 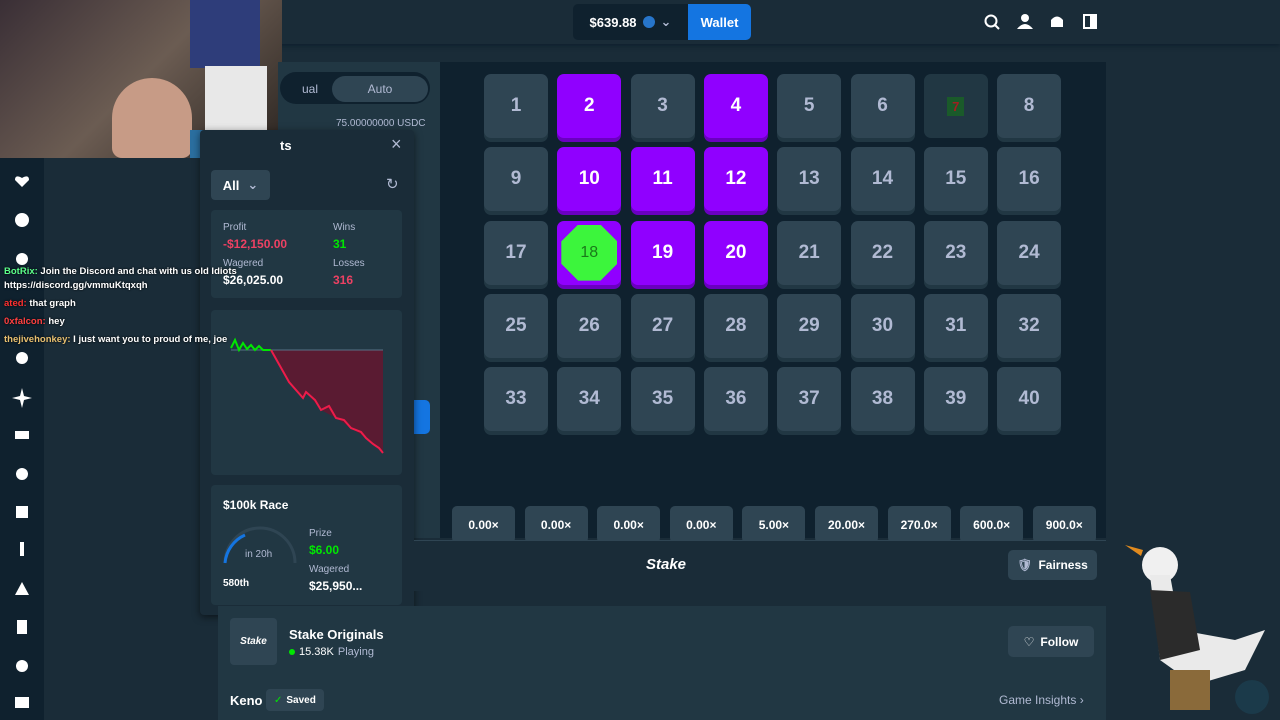 I want to click on chat-line: ated: that graph, so click(x=40, y=303).